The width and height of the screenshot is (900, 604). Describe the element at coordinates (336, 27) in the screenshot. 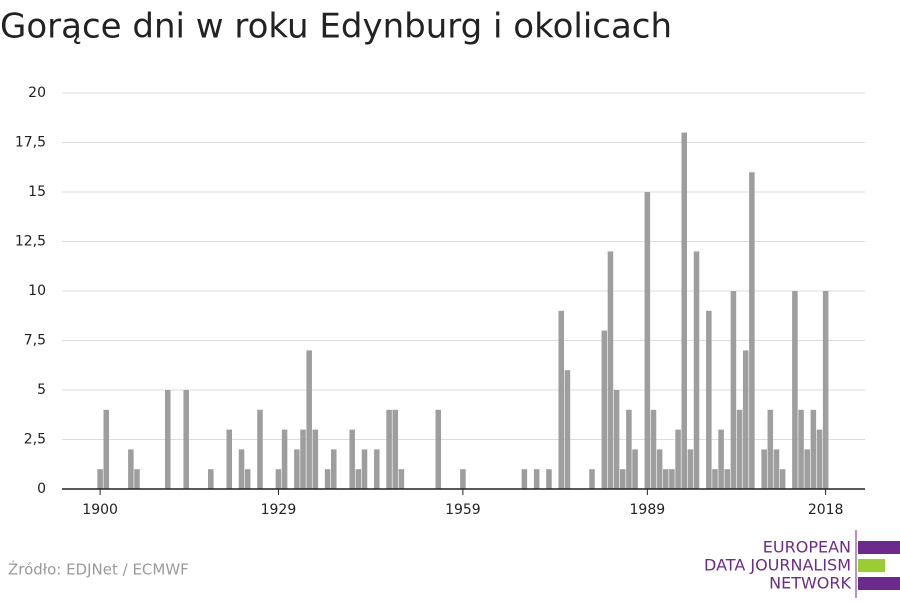

I see `chart-title: Gorące dni w roku Edynburg i okolicach` at that location.